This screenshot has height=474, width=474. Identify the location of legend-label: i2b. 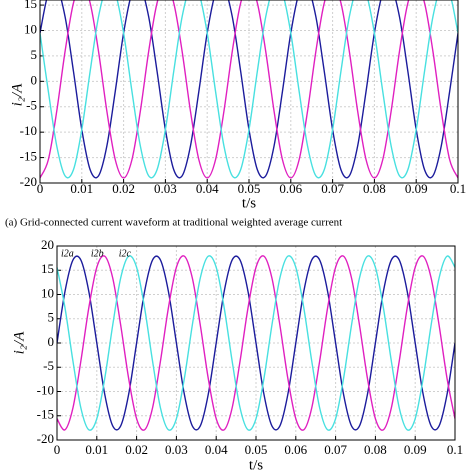
(97, 254).